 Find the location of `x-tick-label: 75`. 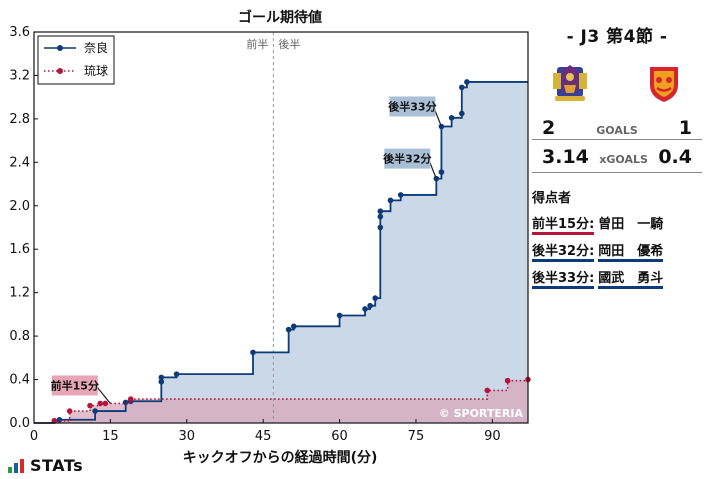

x-tick-label: 75 is located at coordinates (416, 436).